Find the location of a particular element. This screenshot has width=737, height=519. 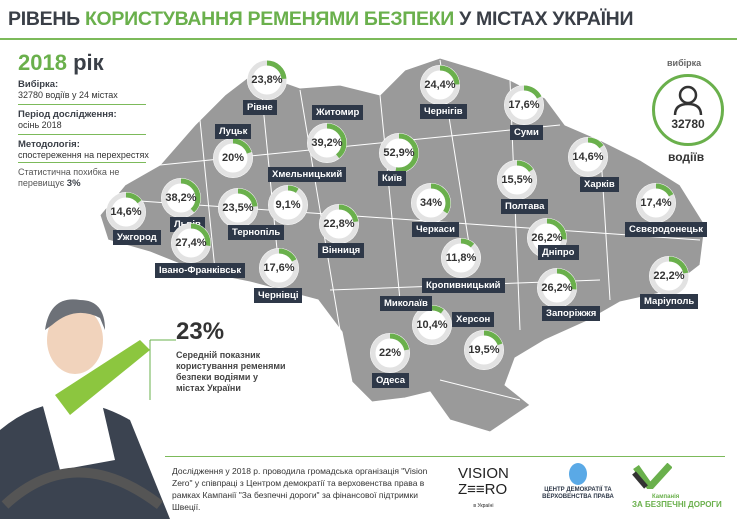

city-value: 22% is located at coordinates (390, 353).